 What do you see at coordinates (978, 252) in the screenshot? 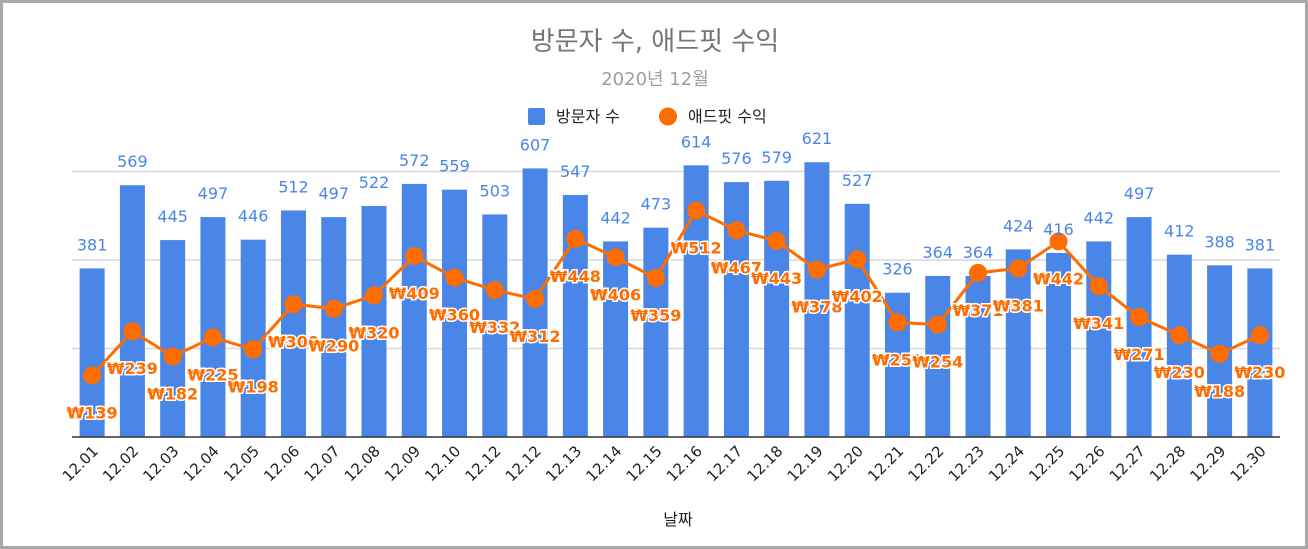
I see `bar-value-label: 364` at bounding box center [978, 252].